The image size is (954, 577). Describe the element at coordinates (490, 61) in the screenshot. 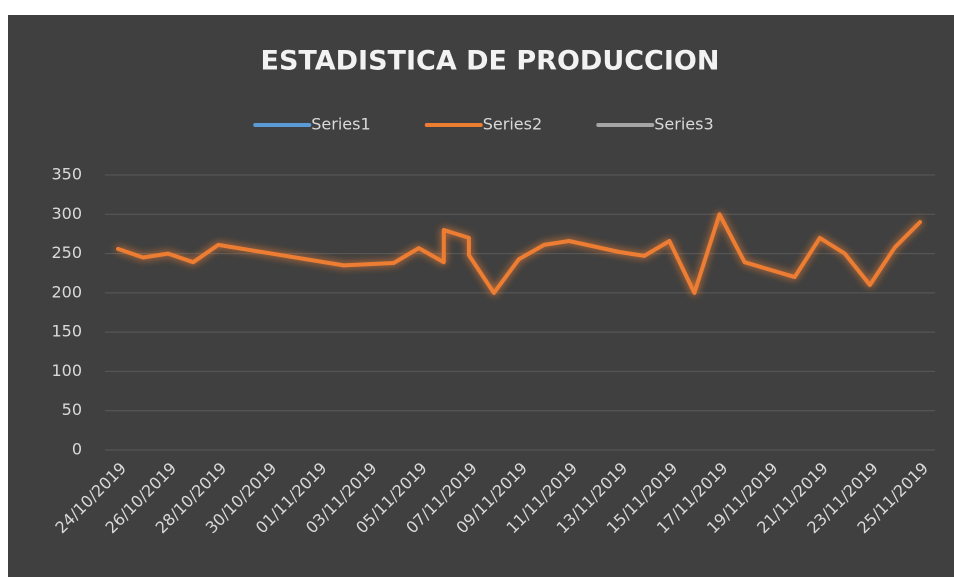

I see `chart-title: ESTADISTICA DE PRODUCCION` at that location.